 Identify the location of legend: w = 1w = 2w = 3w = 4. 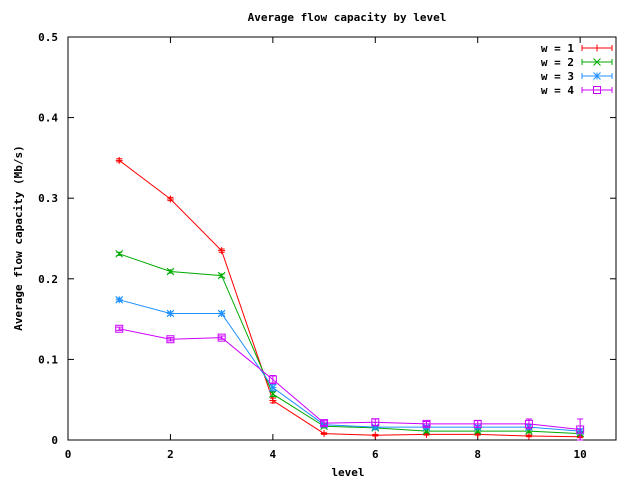
(577, 69).